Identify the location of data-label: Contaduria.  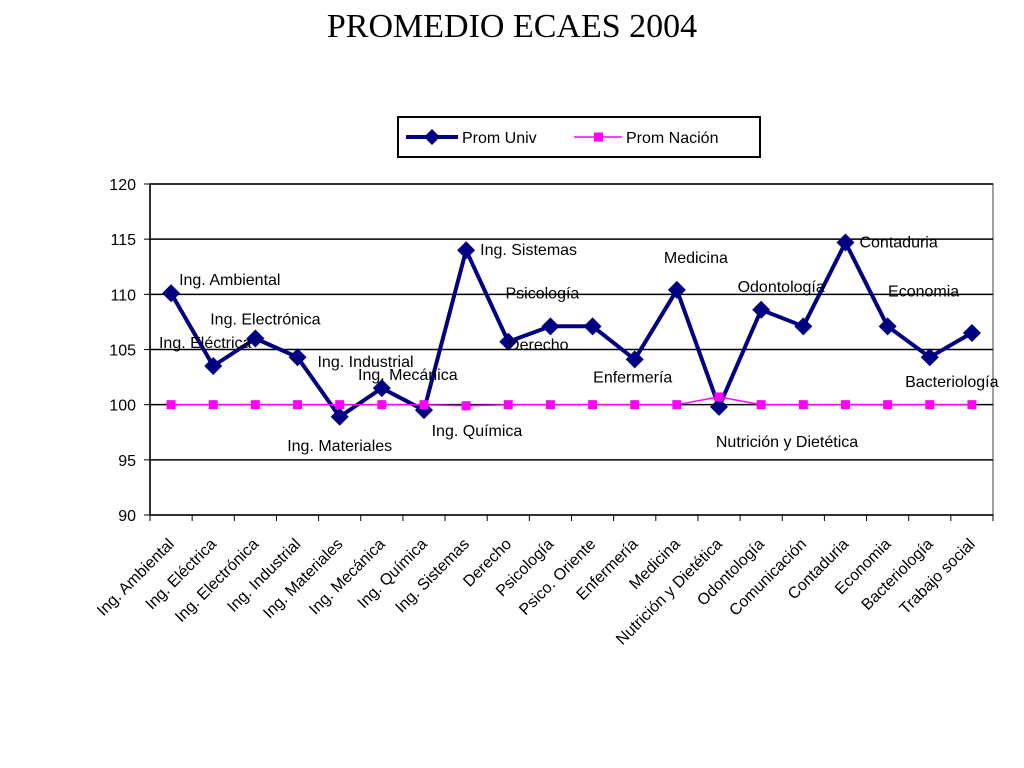
(898, 242).